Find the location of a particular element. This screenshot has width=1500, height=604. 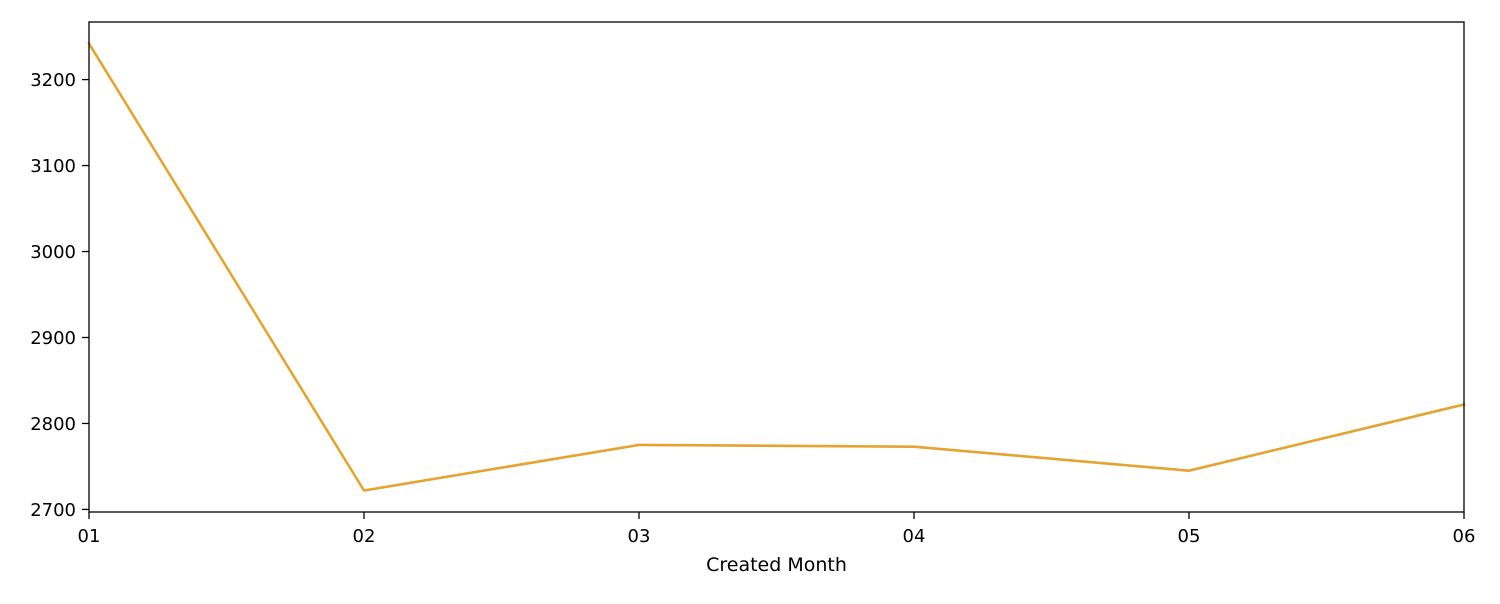

y-tick-label: 3100 is located at coordinates (53, 166).